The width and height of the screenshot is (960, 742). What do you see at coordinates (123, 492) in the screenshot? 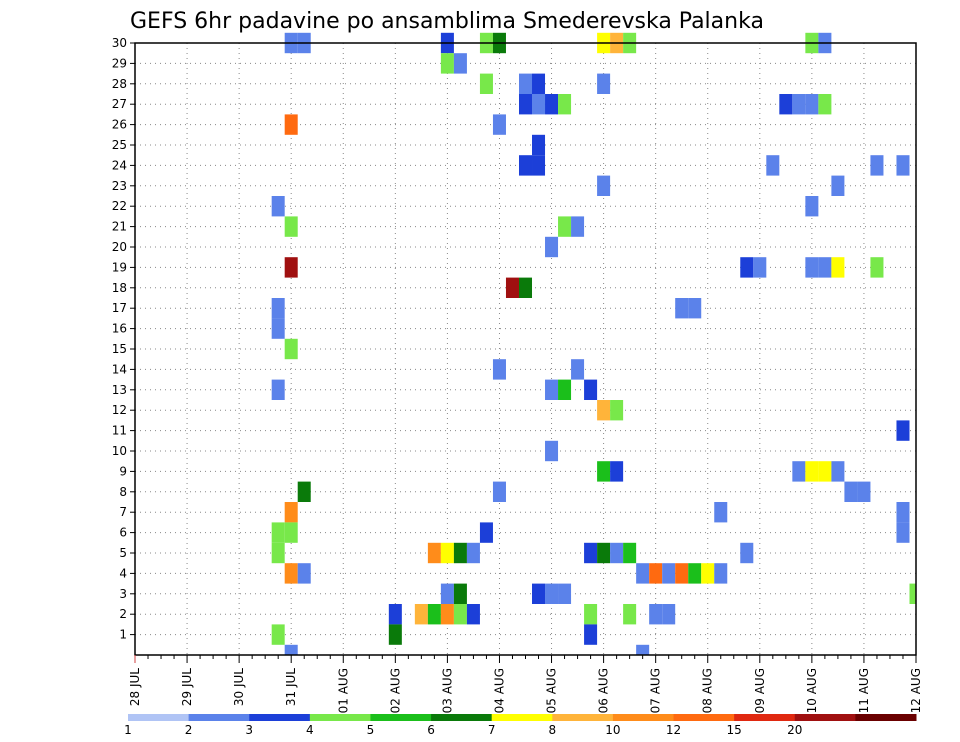
I see `y-tick-label: 8` at bounding box center [123, 492].